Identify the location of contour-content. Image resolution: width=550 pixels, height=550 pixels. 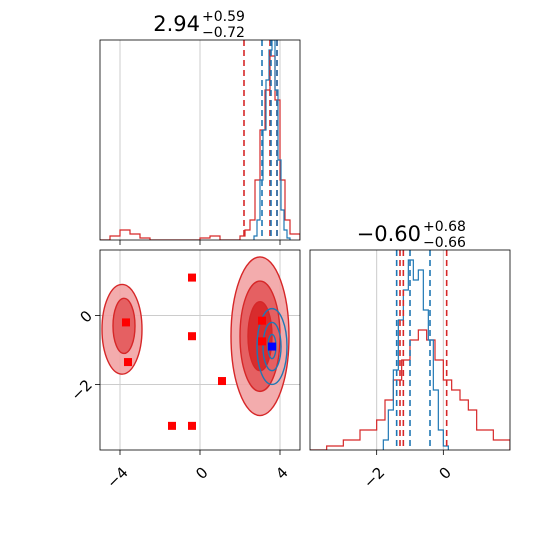
(195, 343).